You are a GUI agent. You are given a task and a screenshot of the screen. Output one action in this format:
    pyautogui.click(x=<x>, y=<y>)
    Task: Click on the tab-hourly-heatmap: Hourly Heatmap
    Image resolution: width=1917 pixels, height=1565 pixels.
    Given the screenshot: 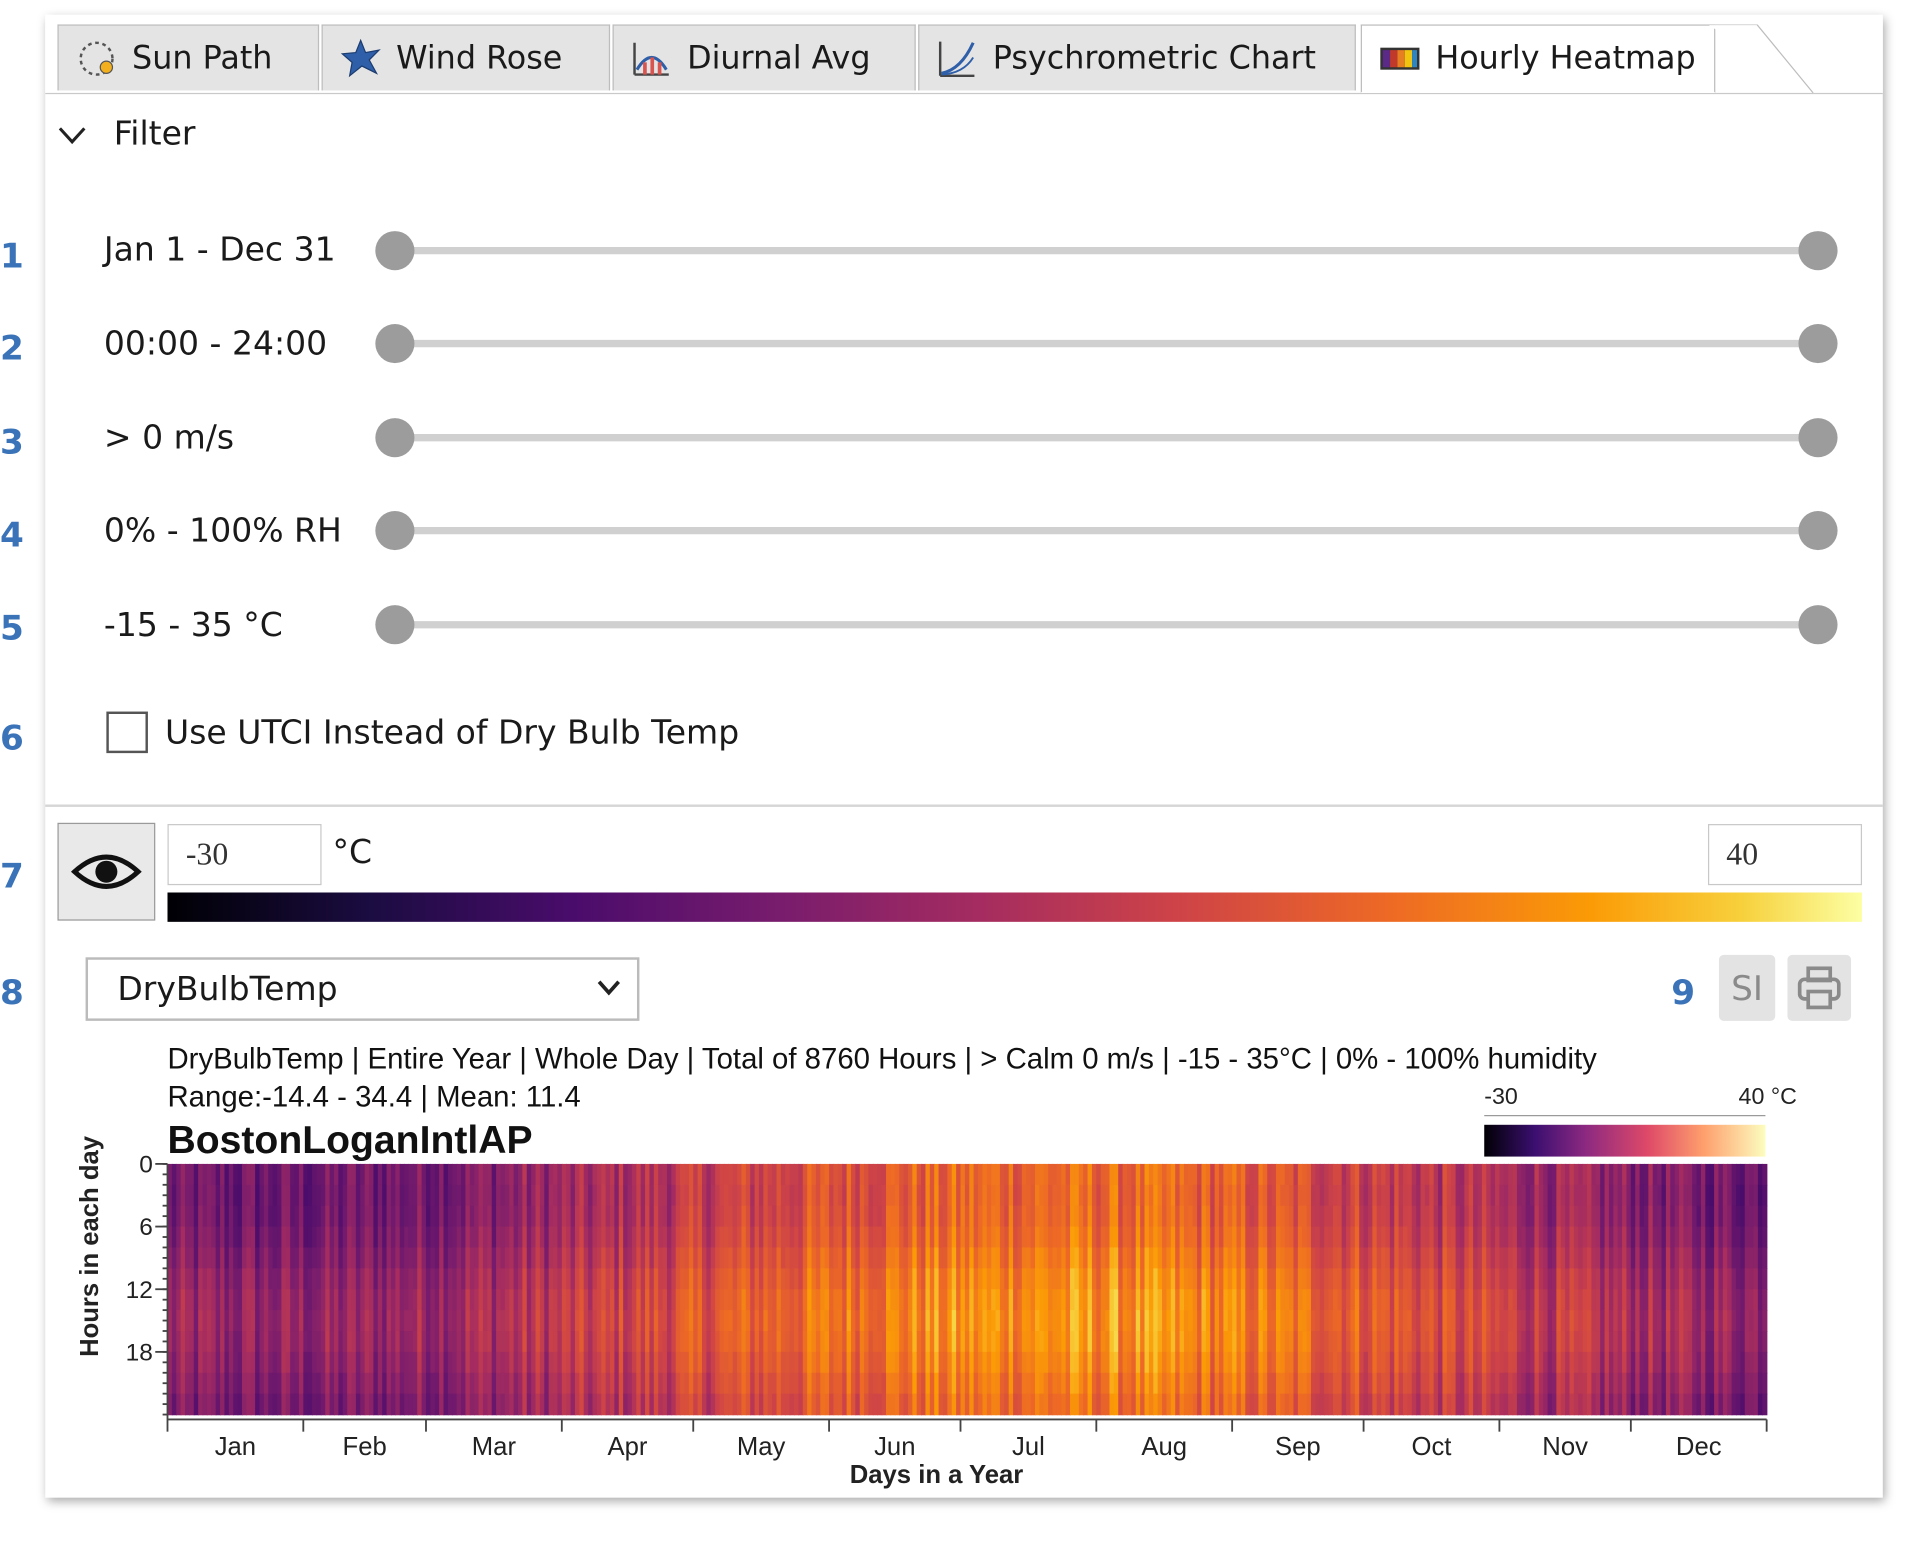 What is the action you would take?
    pyautogui.click(x=1538, y=58)
    